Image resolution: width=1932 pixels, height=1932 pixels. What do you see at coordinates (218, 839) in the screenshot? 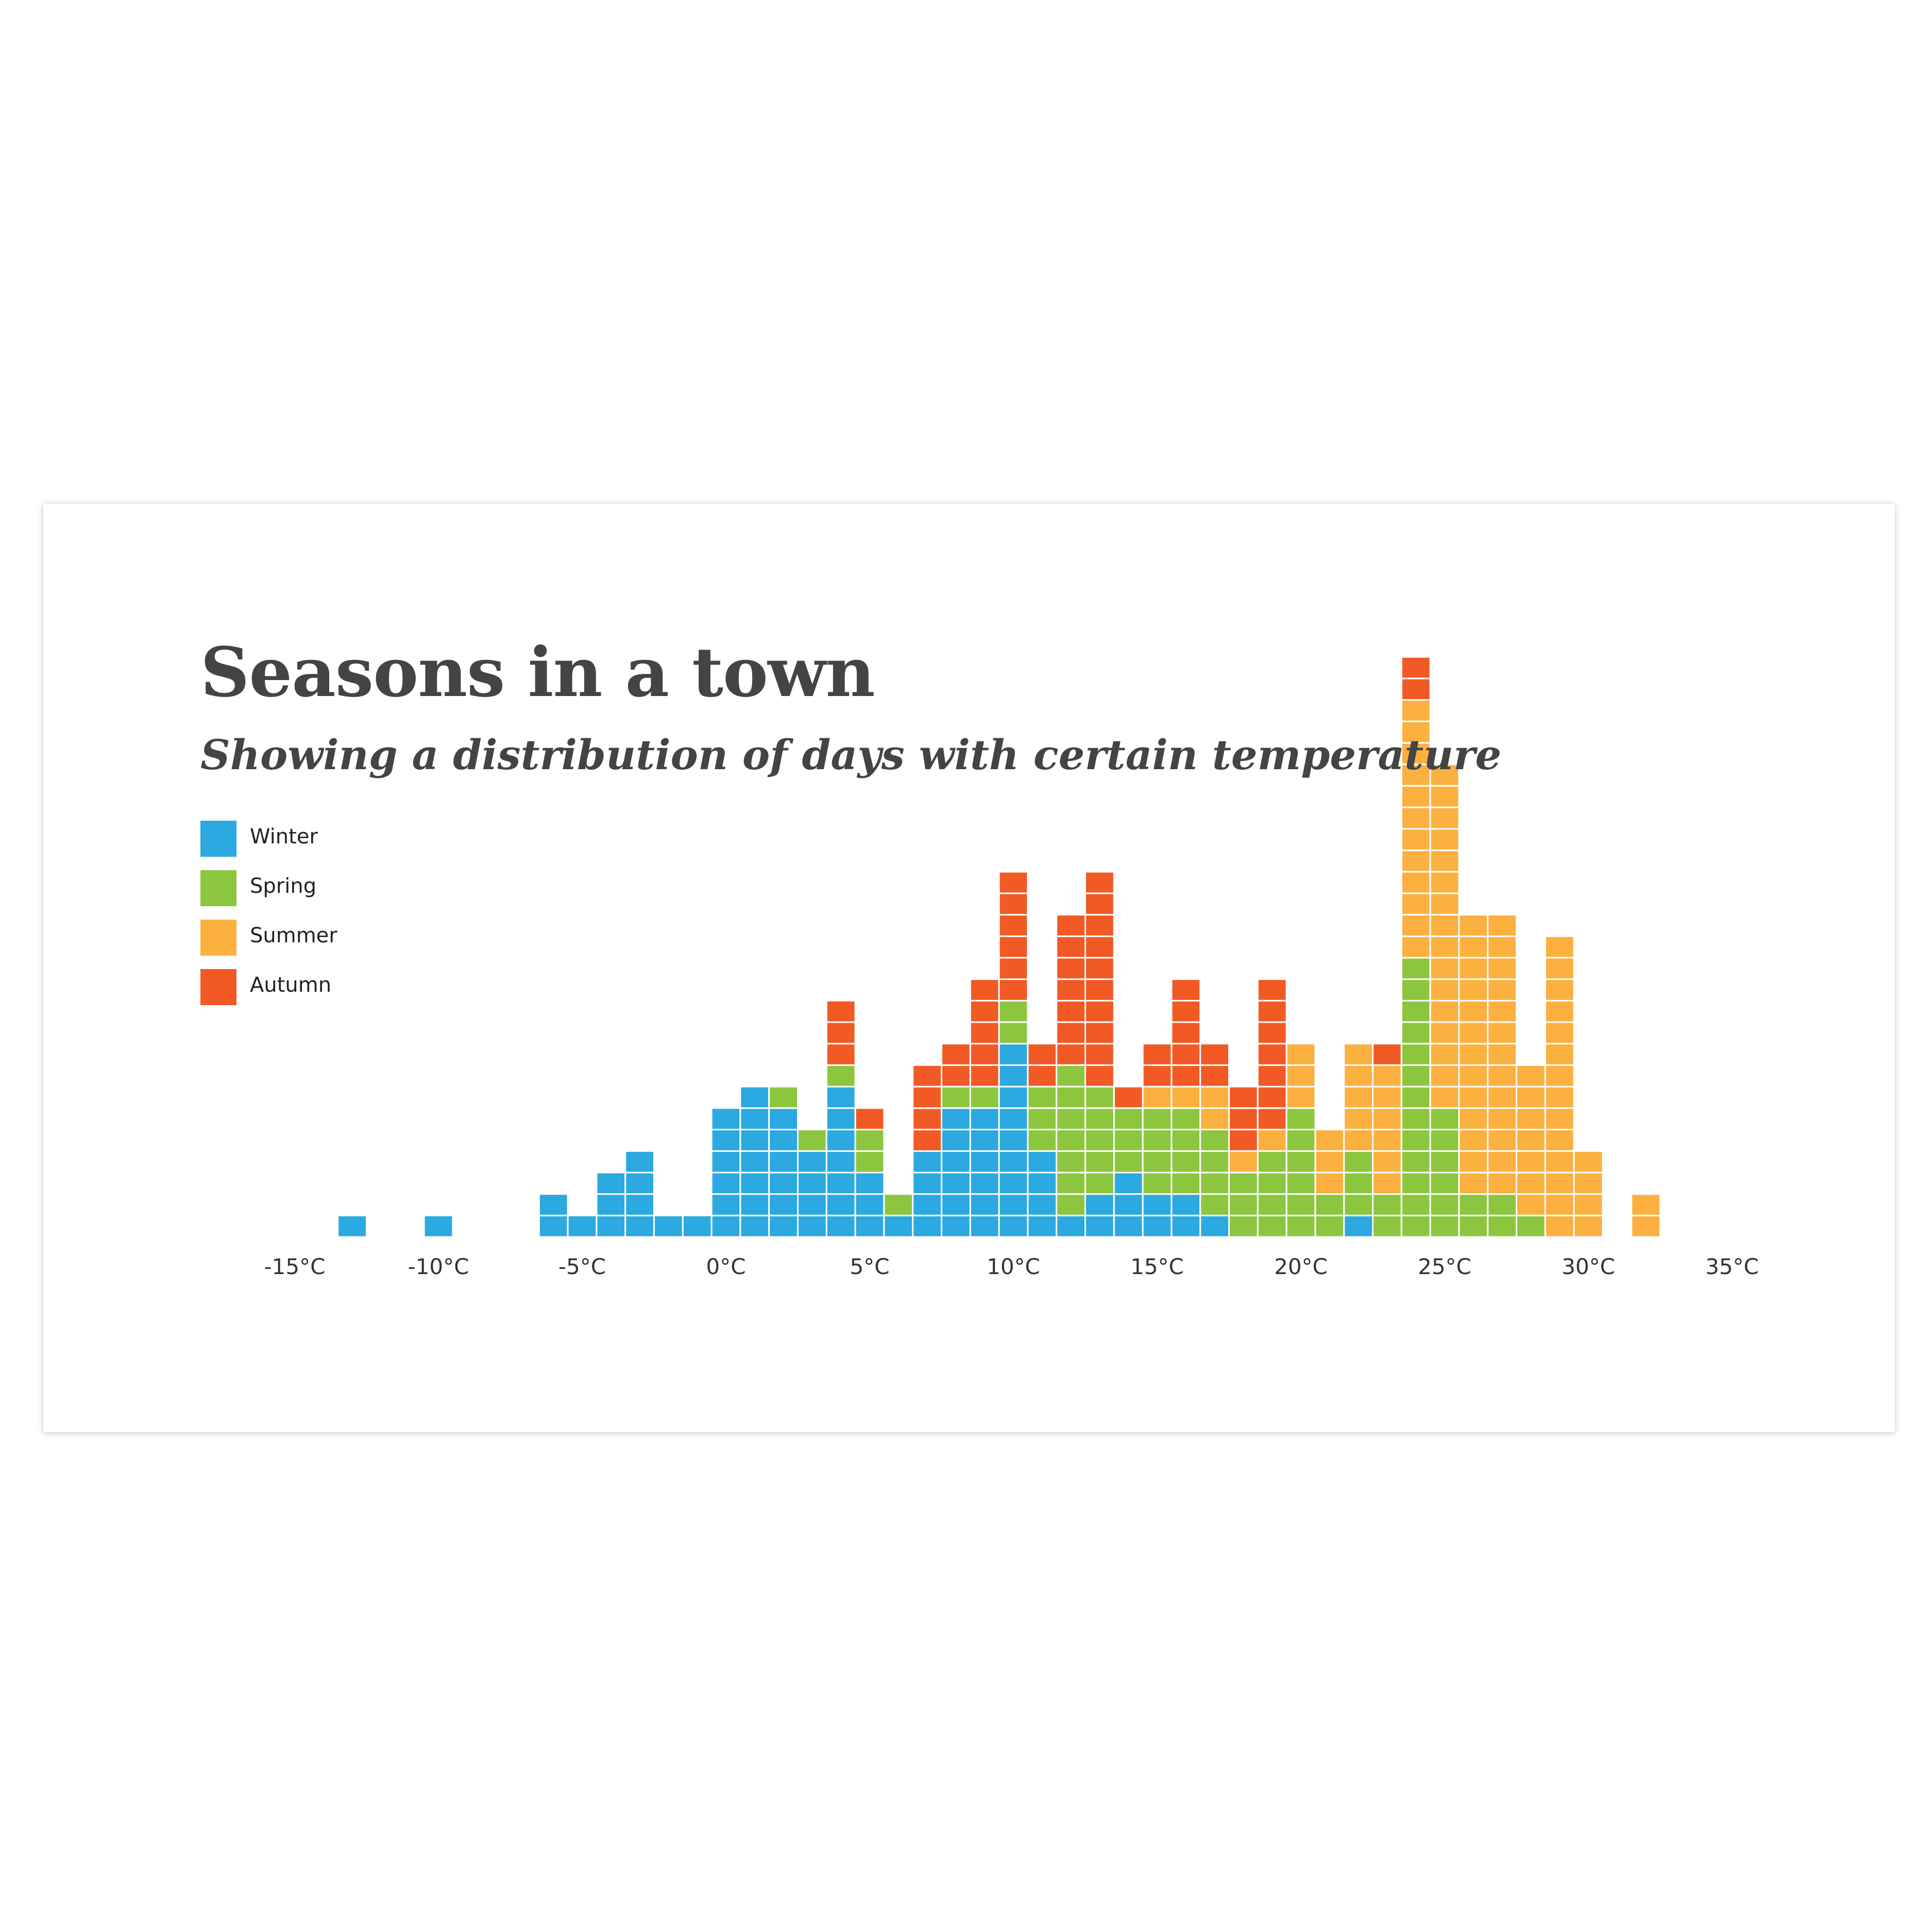
I see `legend-swatch-winter` at bounding box center [218, 839].